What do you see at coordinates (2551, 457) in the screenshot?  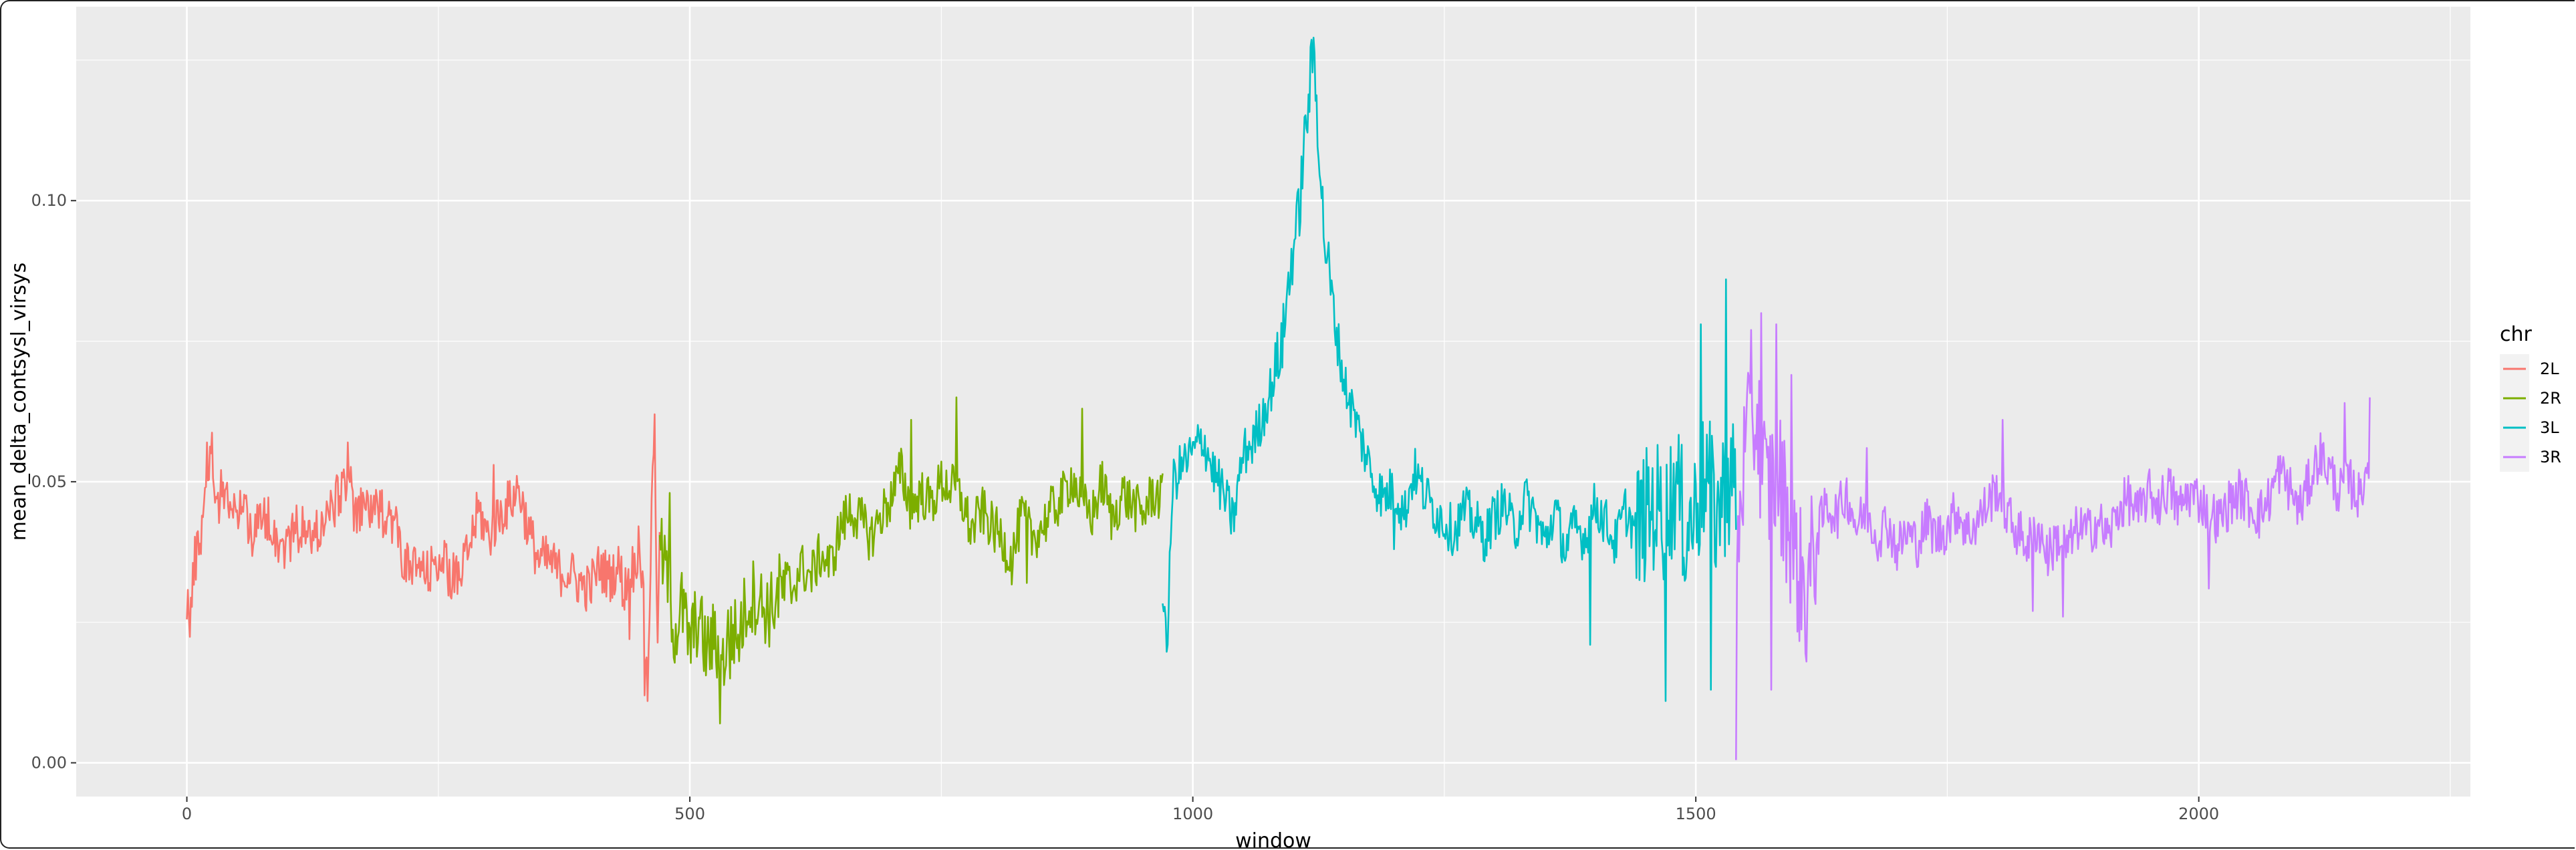 I see `legend-label: 3R` at bounding box center [2551, 457].